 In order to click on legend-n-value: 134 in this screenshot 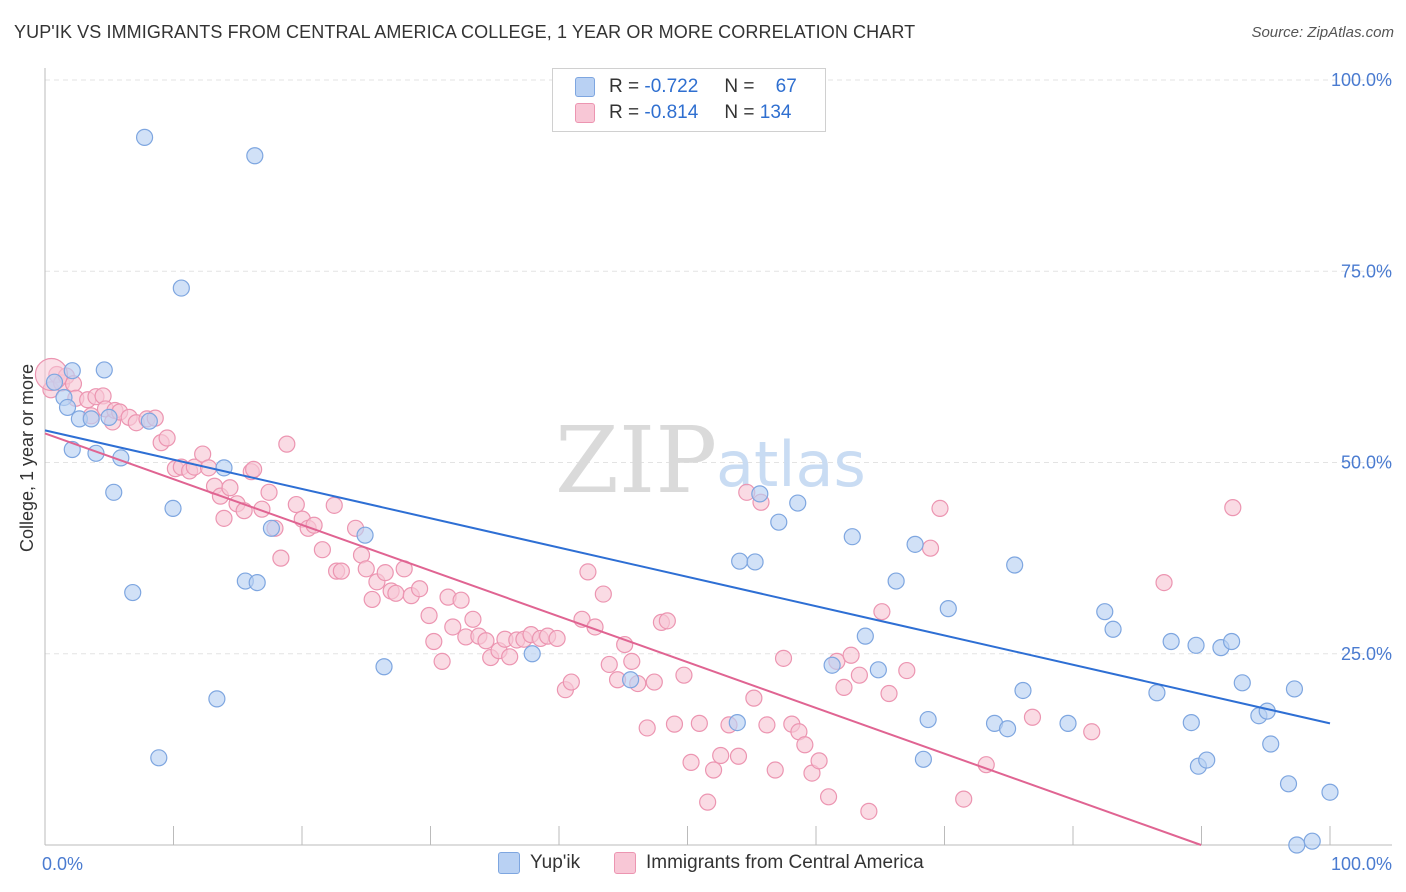, I will do `click(775, 112)`.